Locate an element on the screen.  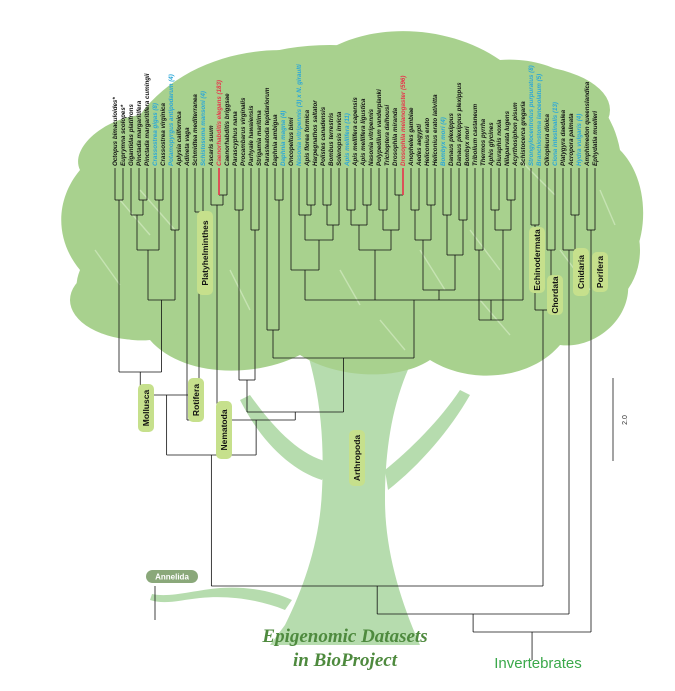
arthropoda-label: Arthropoda is located at coordinates (357, 458).